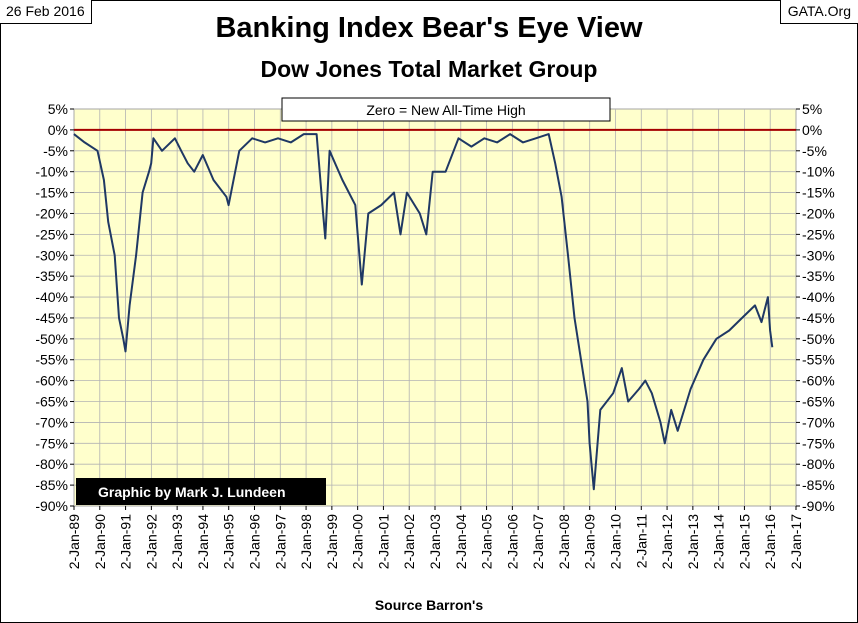 The image size is (858, 623). I want to click on x-tick-label: 2-Jan-03, so click(435, 541).